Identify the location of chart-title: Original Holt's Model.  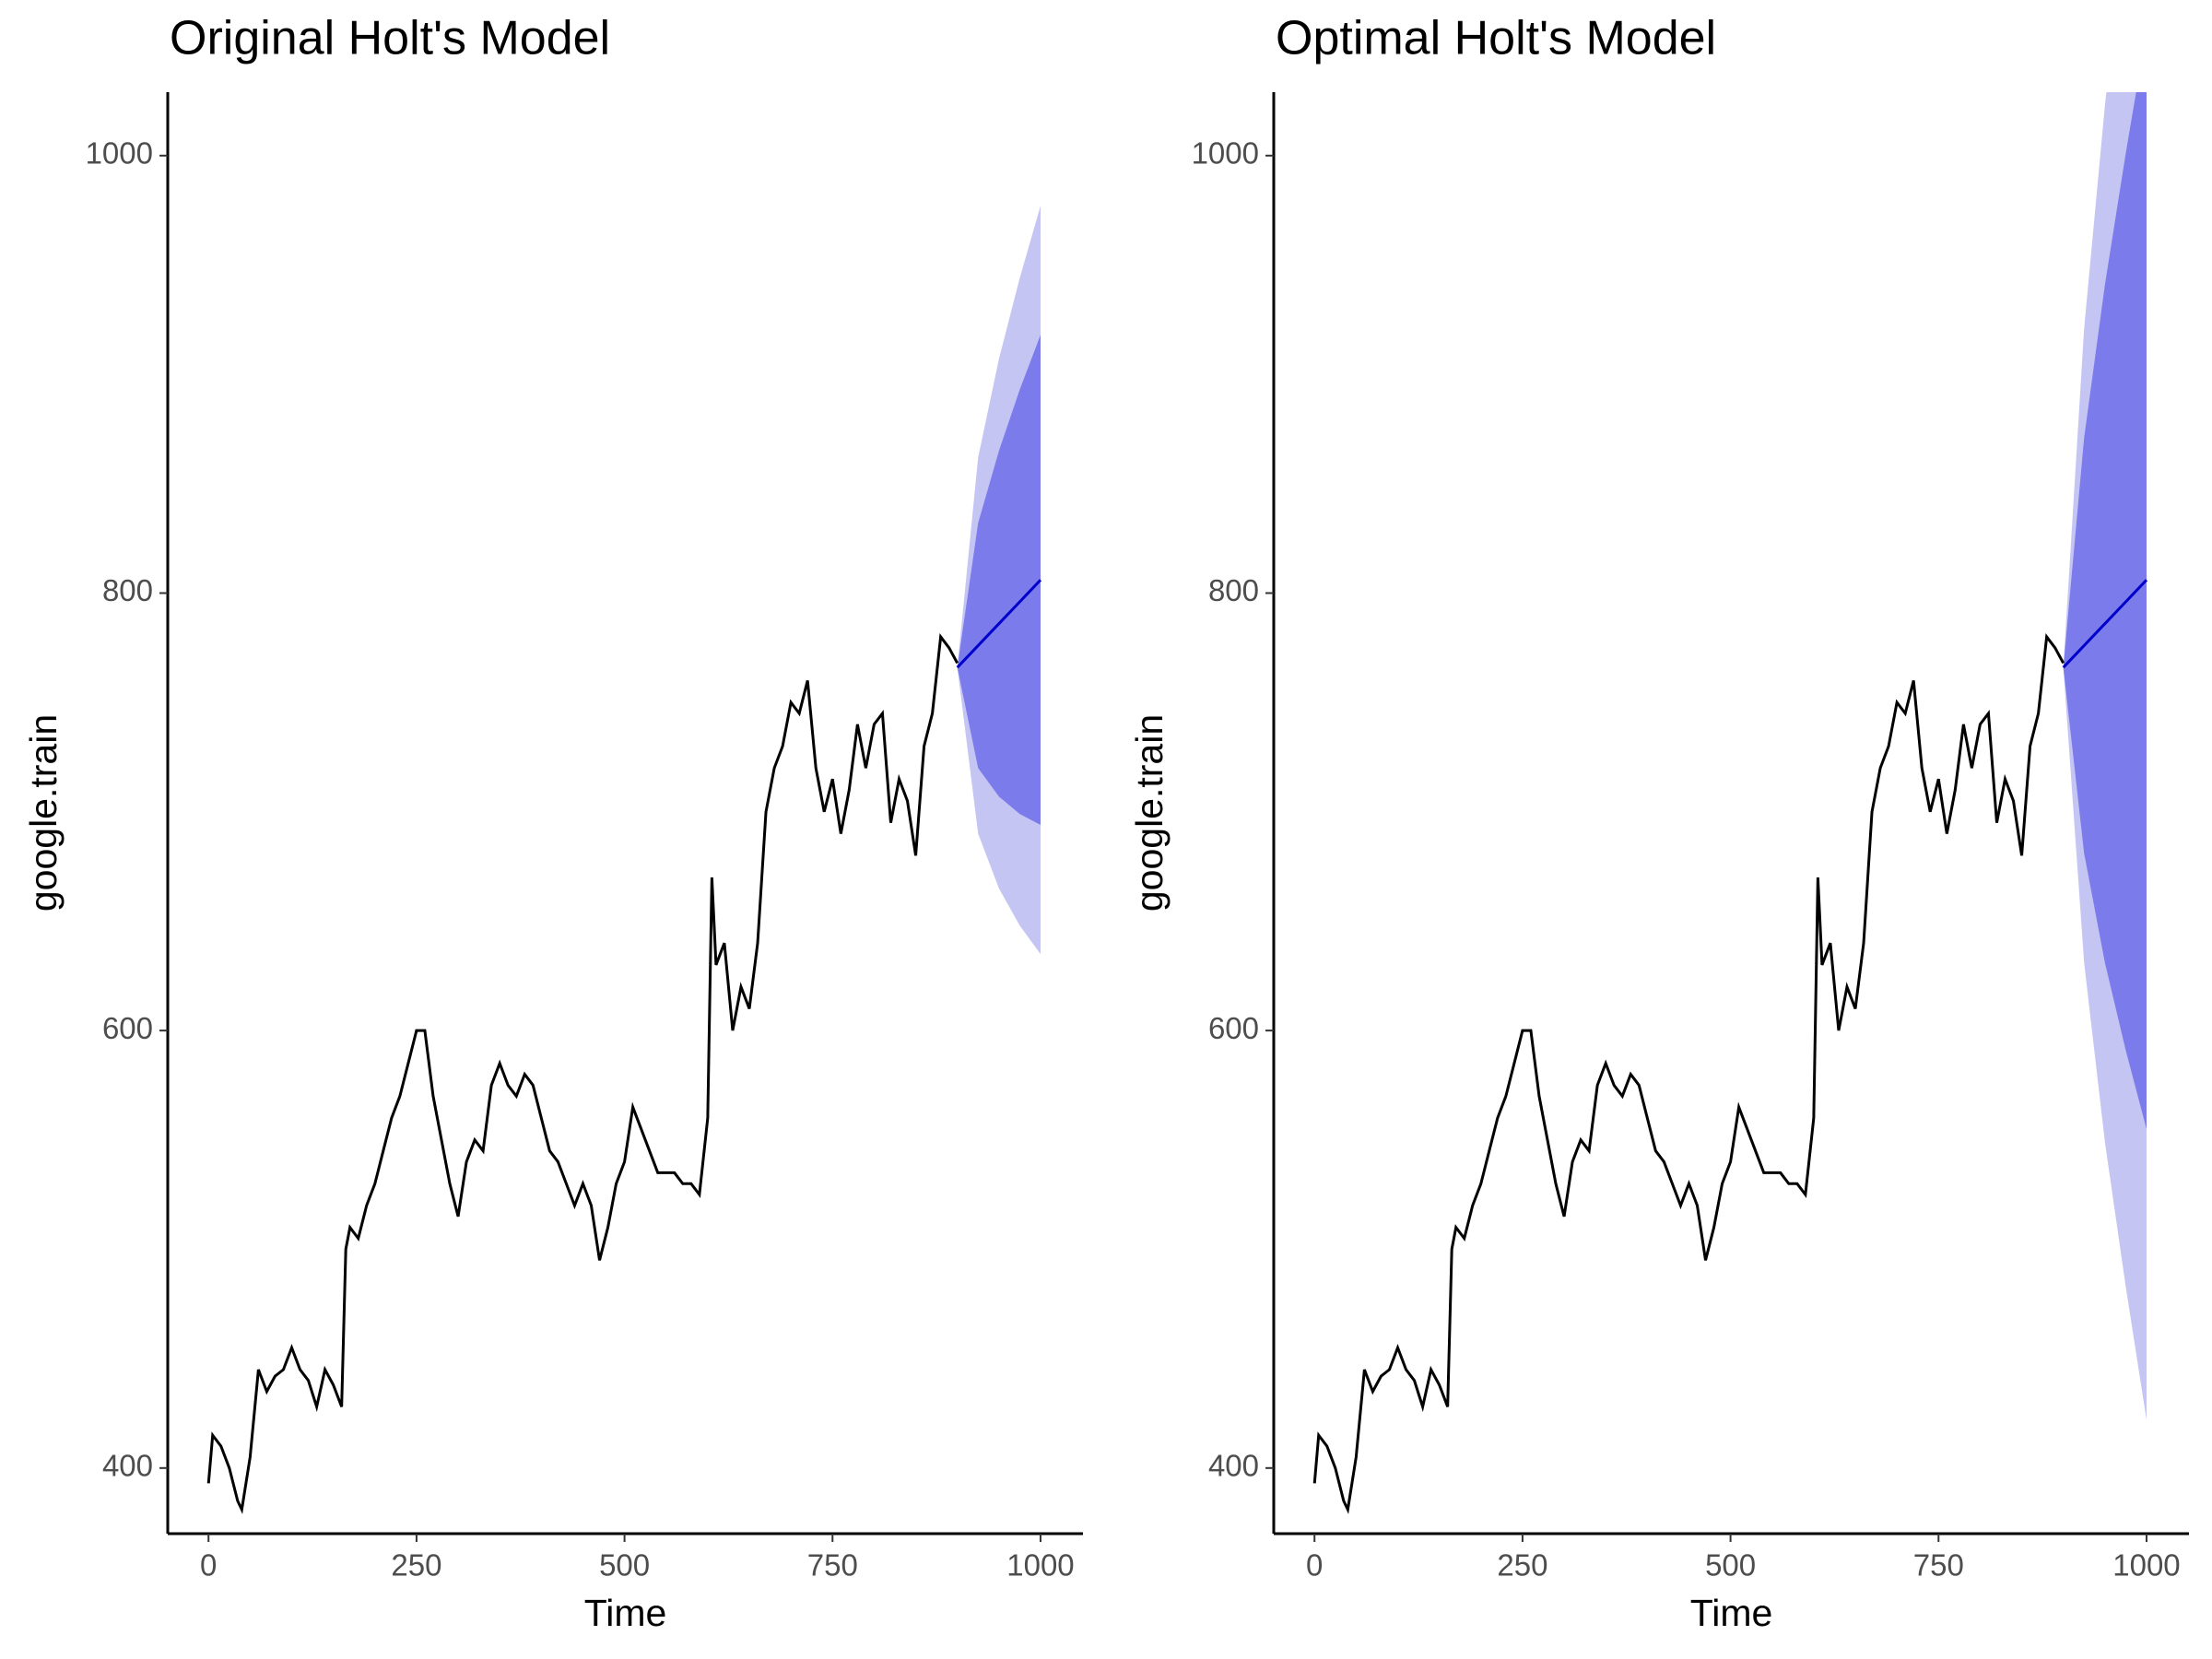
(390, 38).